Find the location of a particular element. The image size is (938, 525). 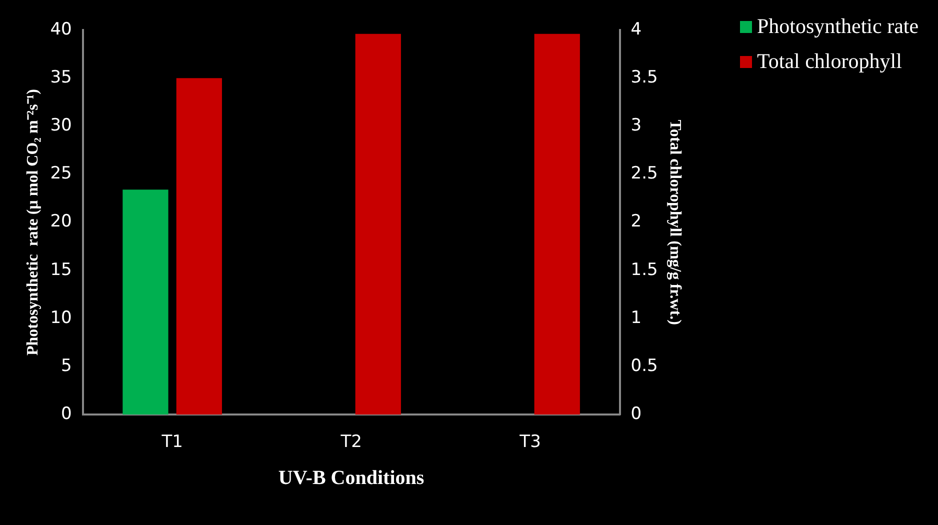

y-tick-label: 0 is located at coordinates (66, 414).